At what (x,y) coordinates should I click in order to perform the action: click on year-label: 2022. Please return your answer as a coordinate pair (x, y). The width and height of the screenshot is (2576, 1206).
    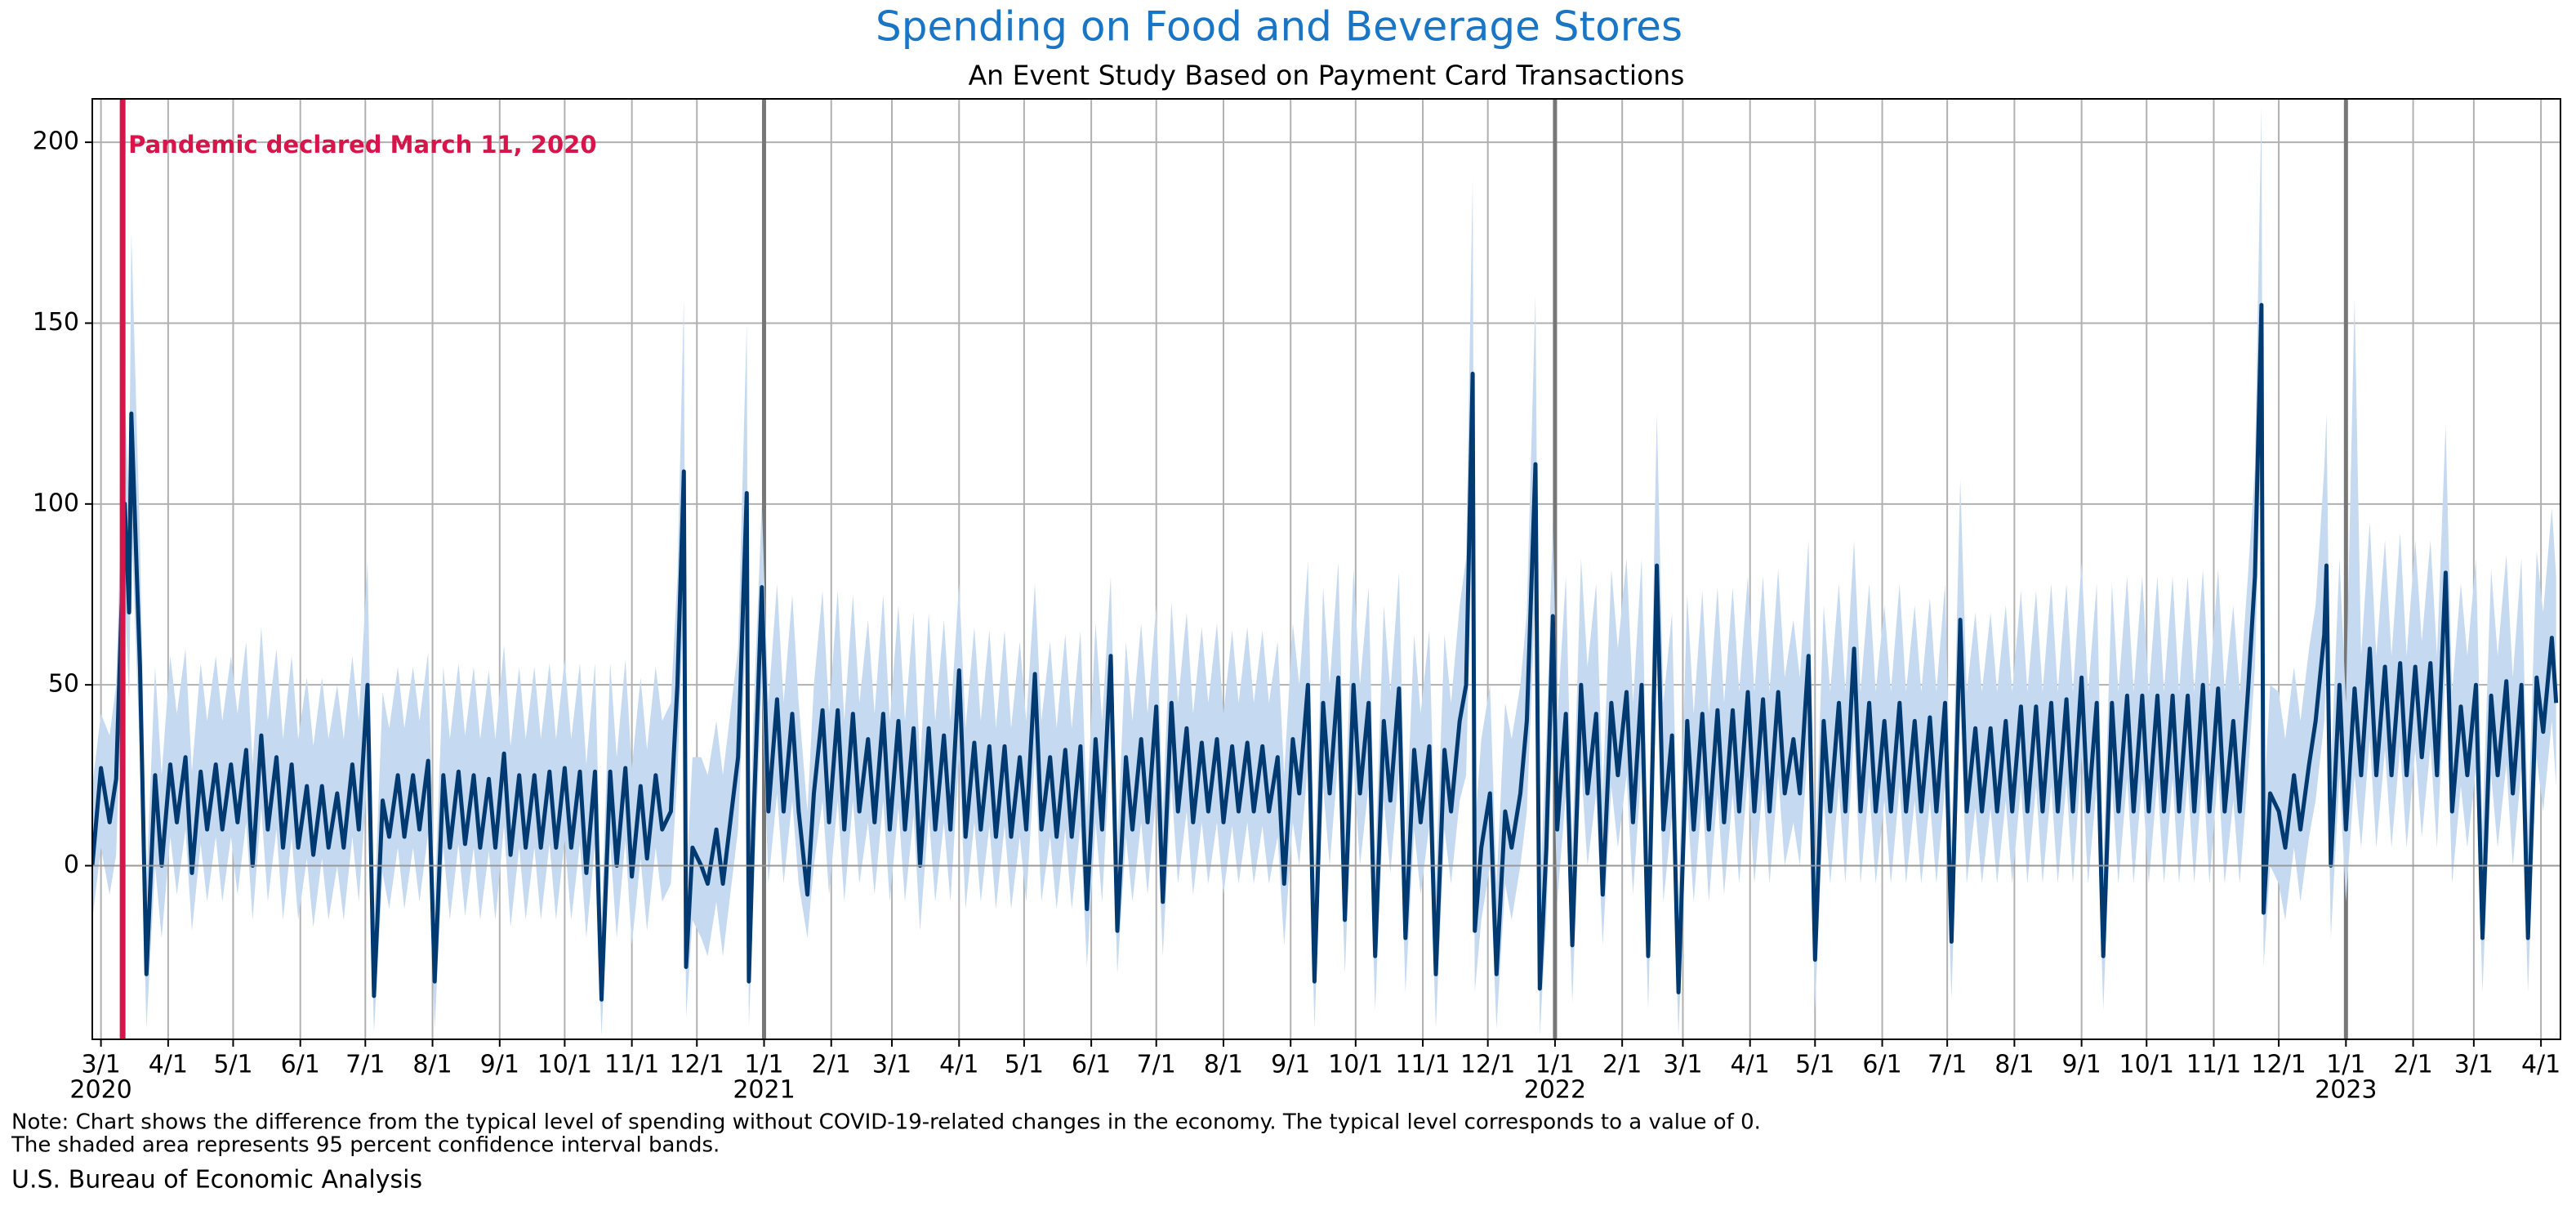
    Looking at the image, I should click on (1555, 1090).